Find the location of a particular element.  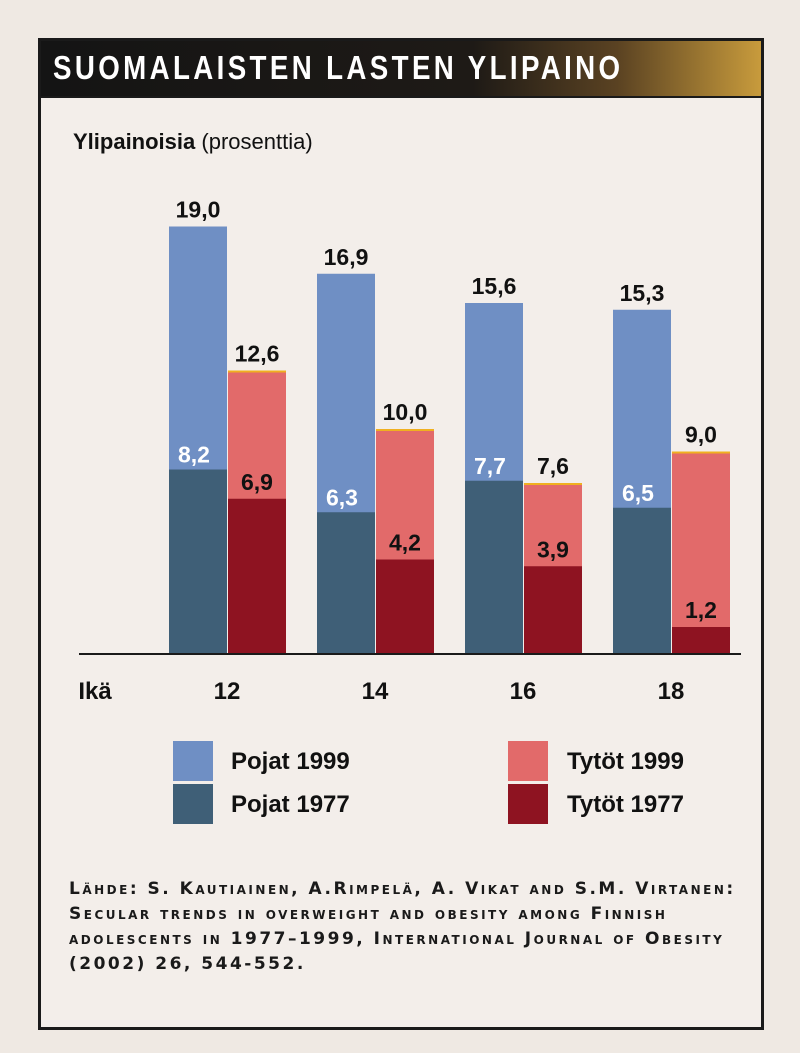

label-tytot-1977-18: 1,2 is located at coordinates (701, 610).